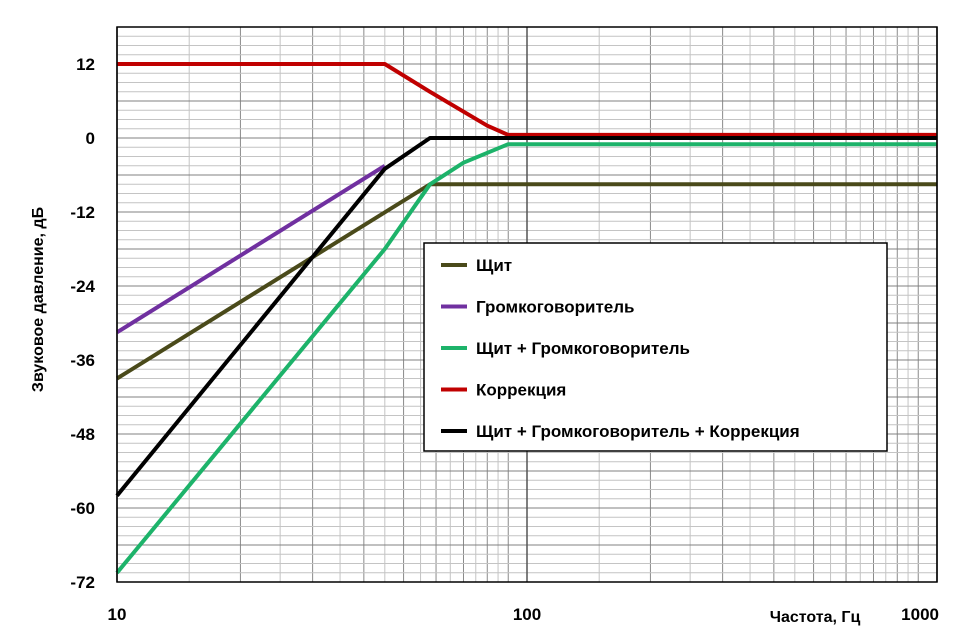  I want to click on x-tick-label: 100, so click(527, 614).